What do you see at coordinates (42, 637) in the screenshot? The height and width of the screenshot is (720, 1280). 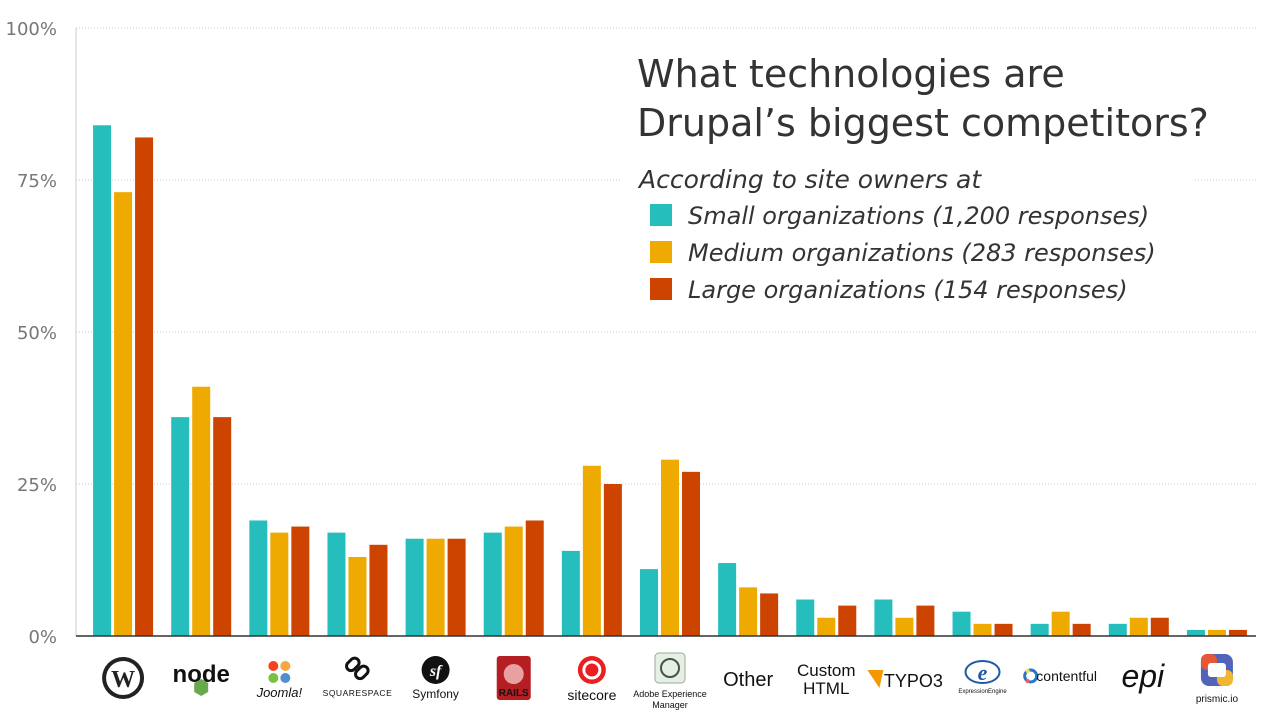 I see `y-tick-label: 0%` at bounding box center [42, 637].